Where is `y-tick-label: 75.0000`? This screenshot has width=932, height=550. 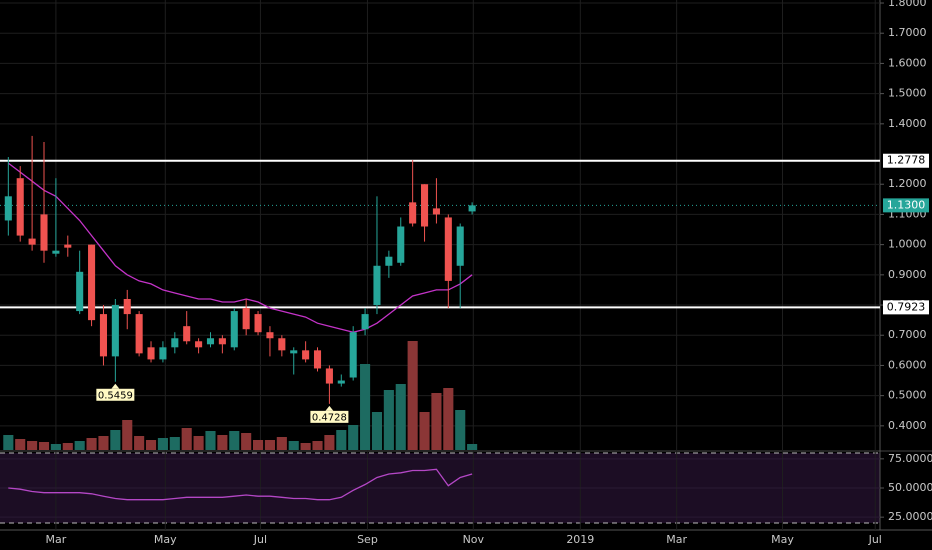
y-tick-label: 75.0000 is located at coordinates (910, 458).